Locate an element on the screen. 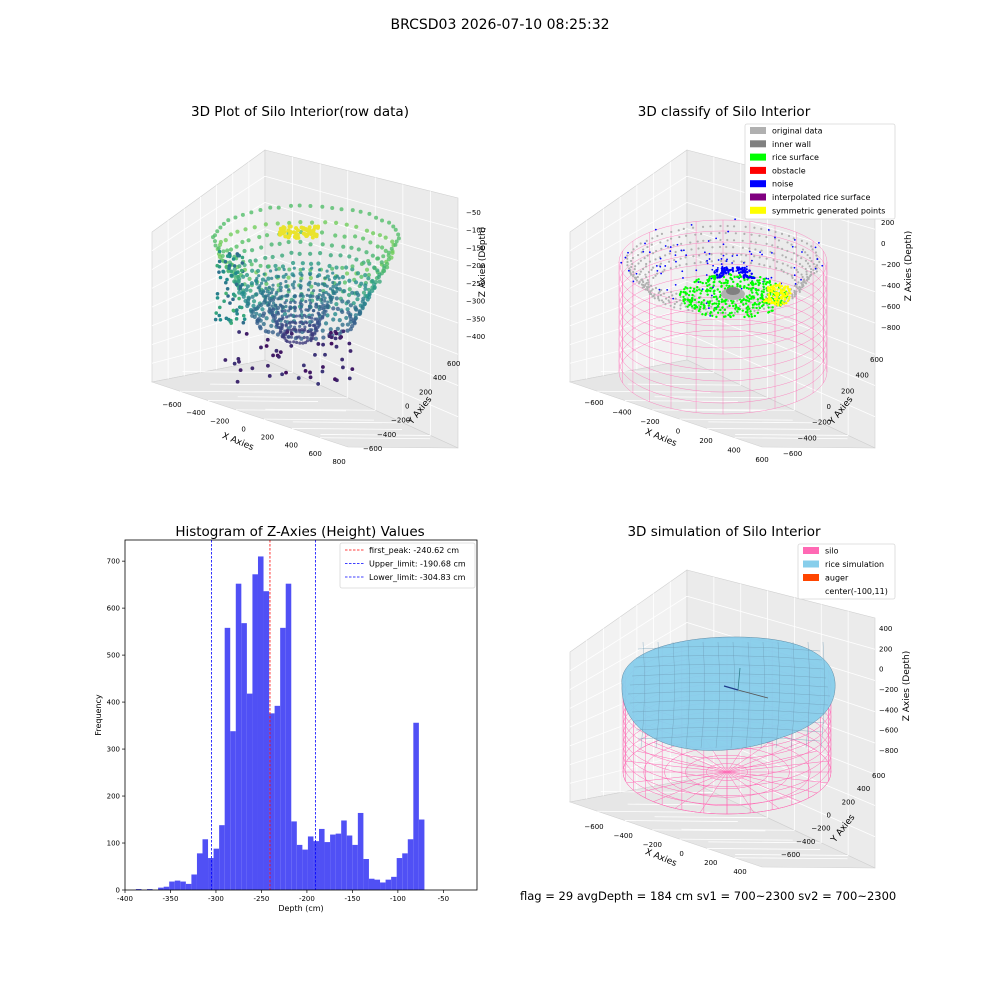  x-tick-label: −400 is located at coordinates (621, 413).